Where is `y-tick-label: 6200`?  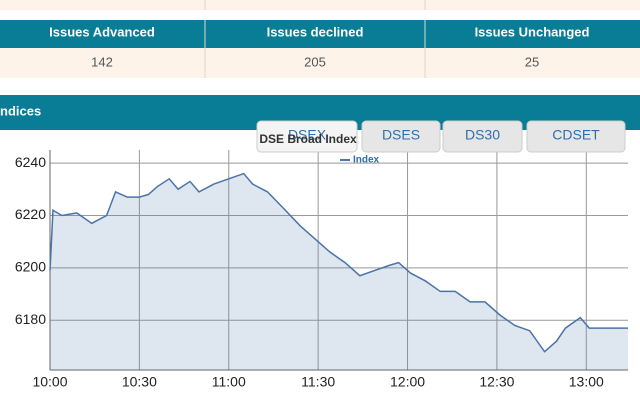 y-tick-label: 6200 is located at coordinates (30, 267).